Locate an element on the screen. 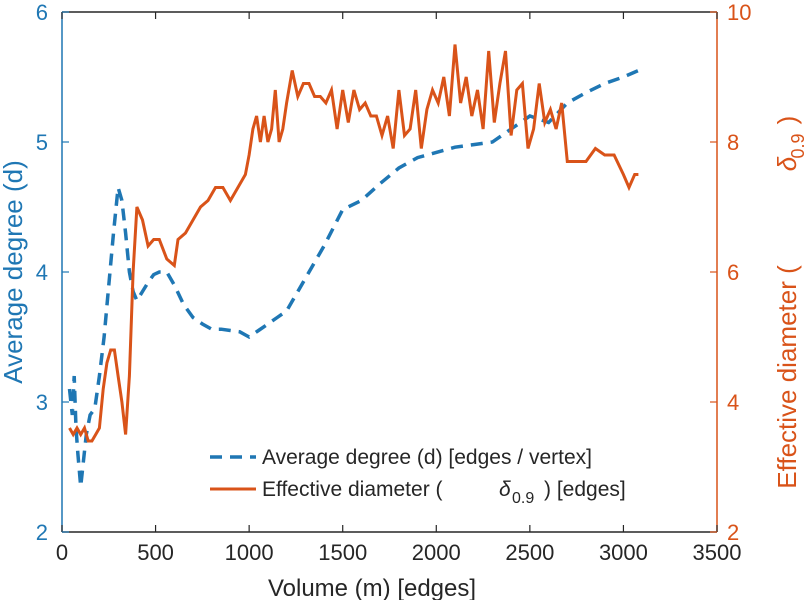 This screenshot has height=600, width=812. x-tick-label: 3000 is located at coordinates (623, 552).